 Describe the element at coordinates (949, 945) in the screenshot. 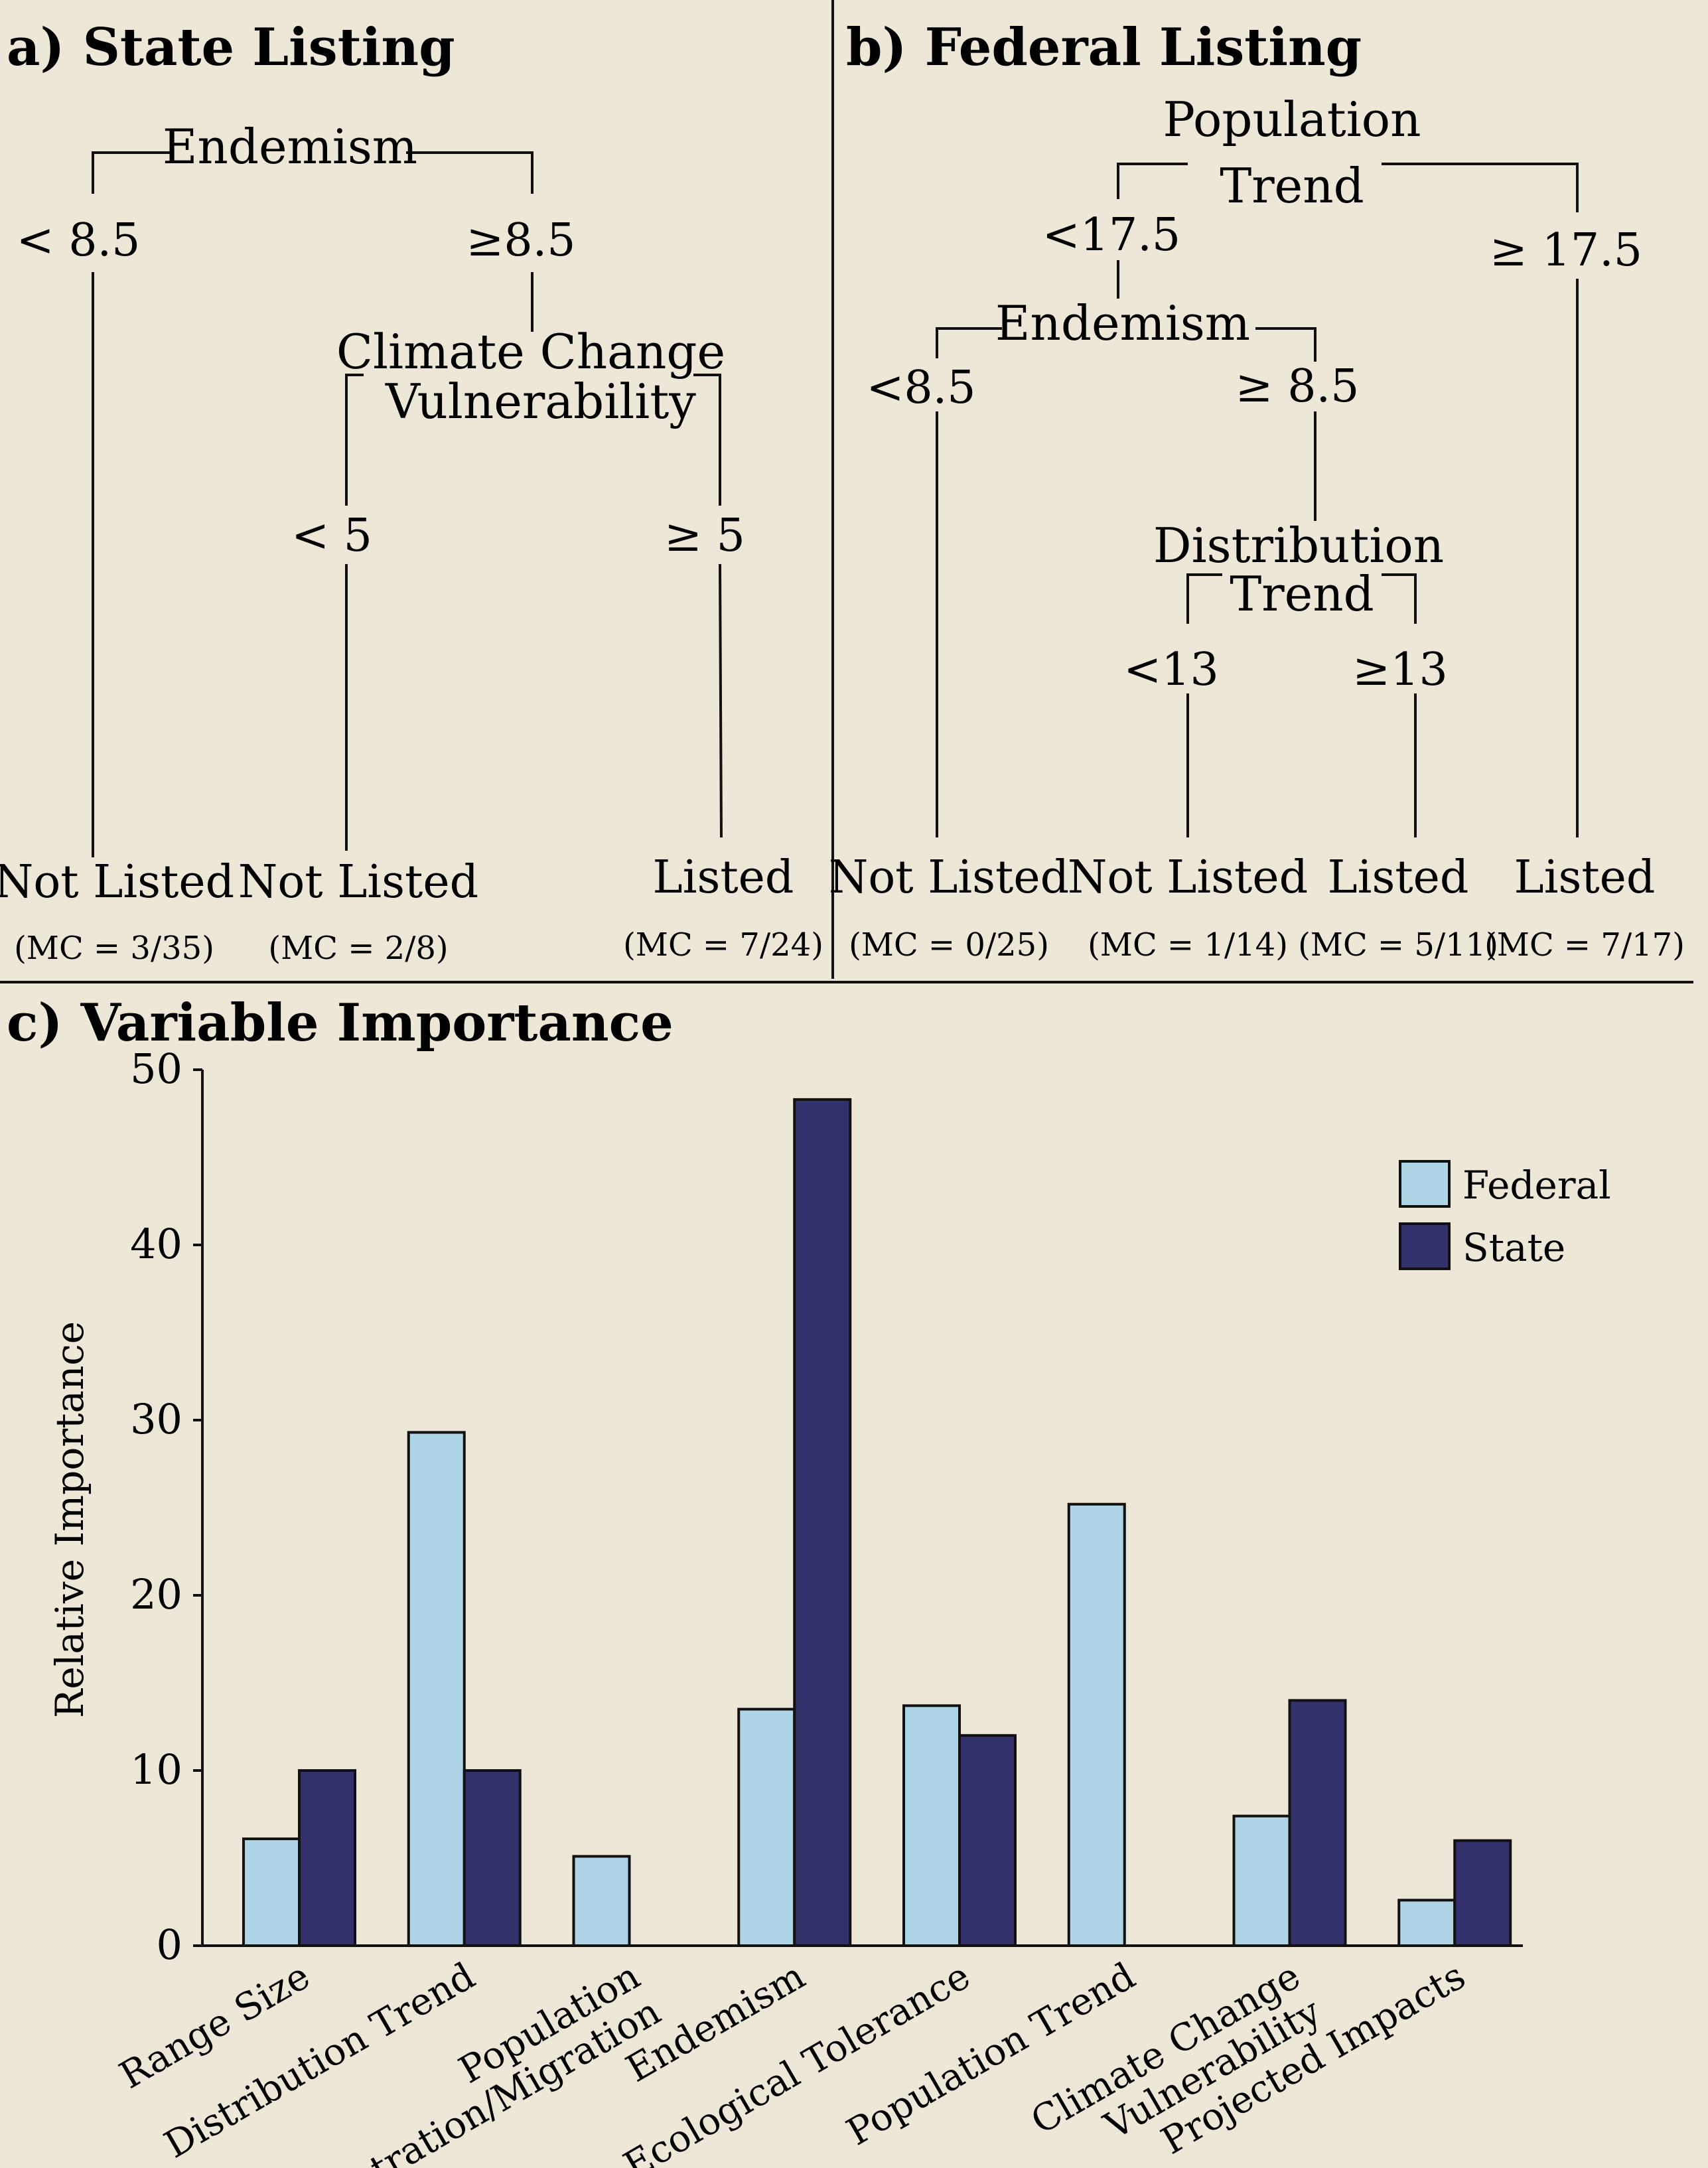

I see `tree-b-leaf-1-mc: (MC = 0/25)` at that location.